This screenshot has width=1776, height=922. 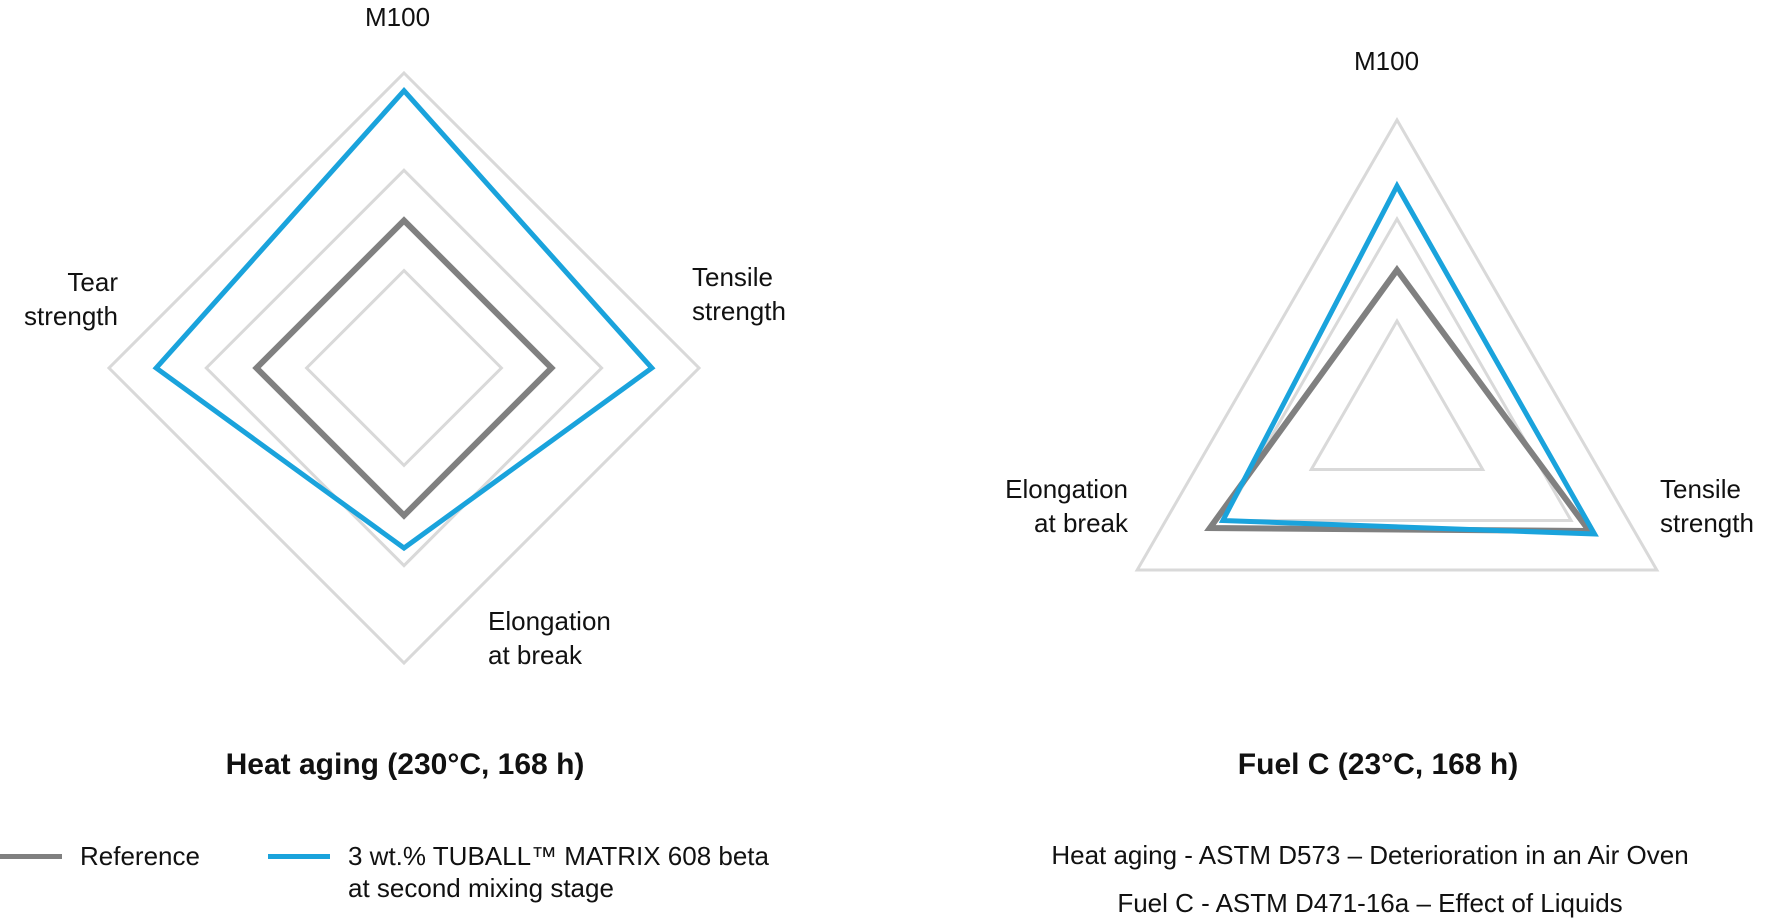 I want to click on radar2-axis-label-m100: M100, so click(x=1387, y=61).